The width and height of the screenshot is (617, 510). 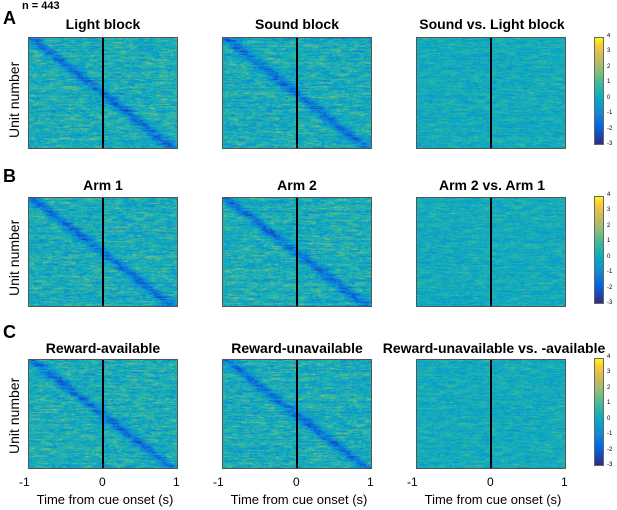 What do you see at coordinates (9, 176) in the screenshot?
I see `panel-letter-b: B` at bounding box center [9, 176].